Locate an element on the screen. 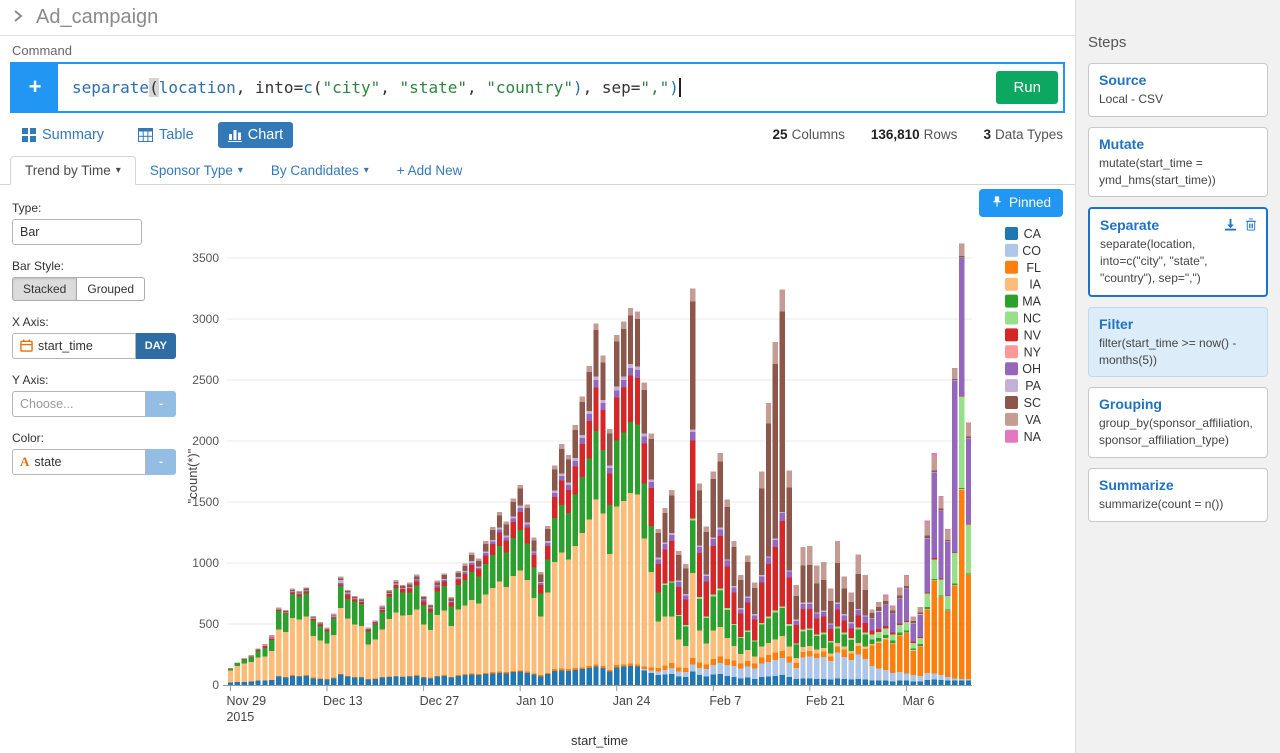  trash-icon is located at coordinates (1251, 224).